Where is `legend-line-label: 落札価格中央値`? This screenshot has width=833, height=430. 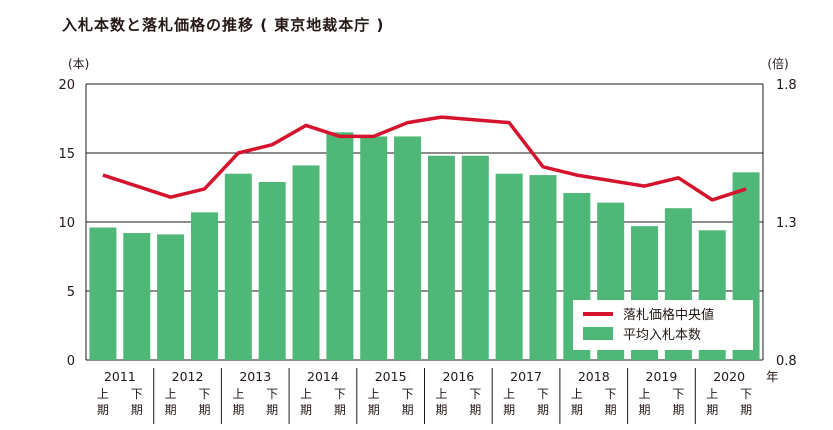
legend-line-label: 落札価格中央値 is located at coordinates (668, 315).